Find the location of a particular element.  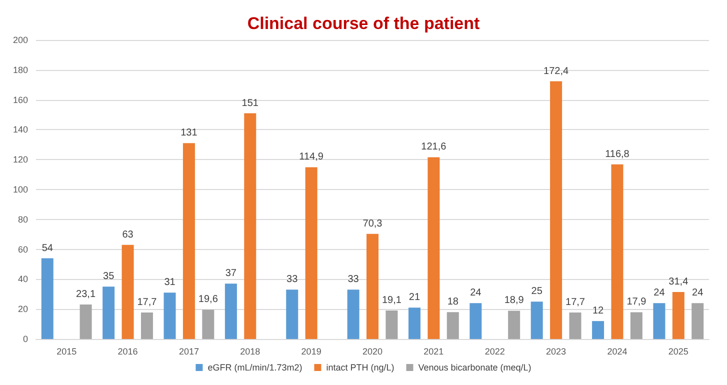

legend-label: eGFR (mL/min/1.73m2) is located at coordinates (255, 367).